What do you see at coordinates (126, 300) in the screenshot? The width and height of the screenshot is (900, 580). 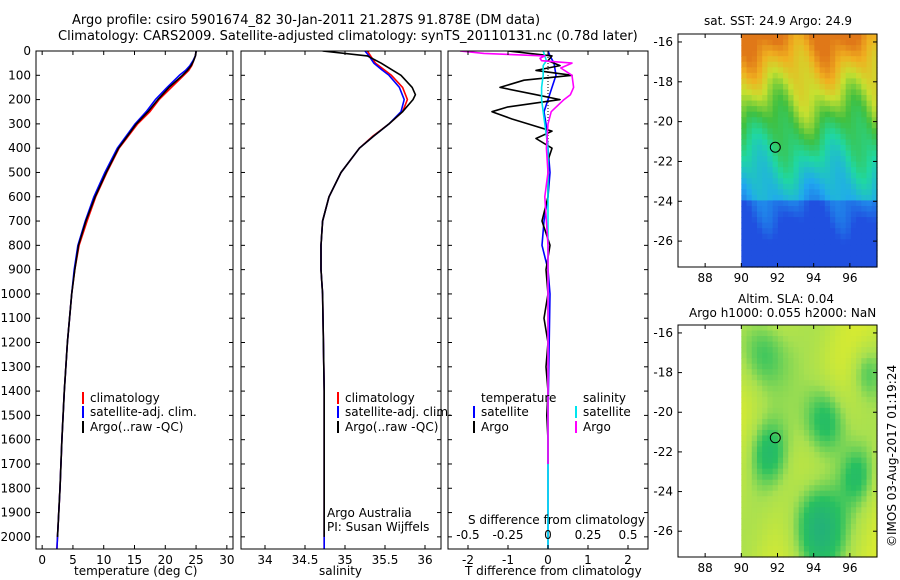 I see `temp-series-group` at bounding box center [126, 300].